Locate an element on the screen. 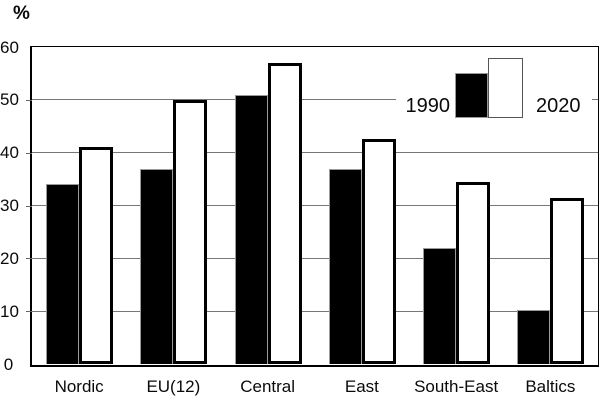  bar-1990-east is located at coordinates (345, 266).